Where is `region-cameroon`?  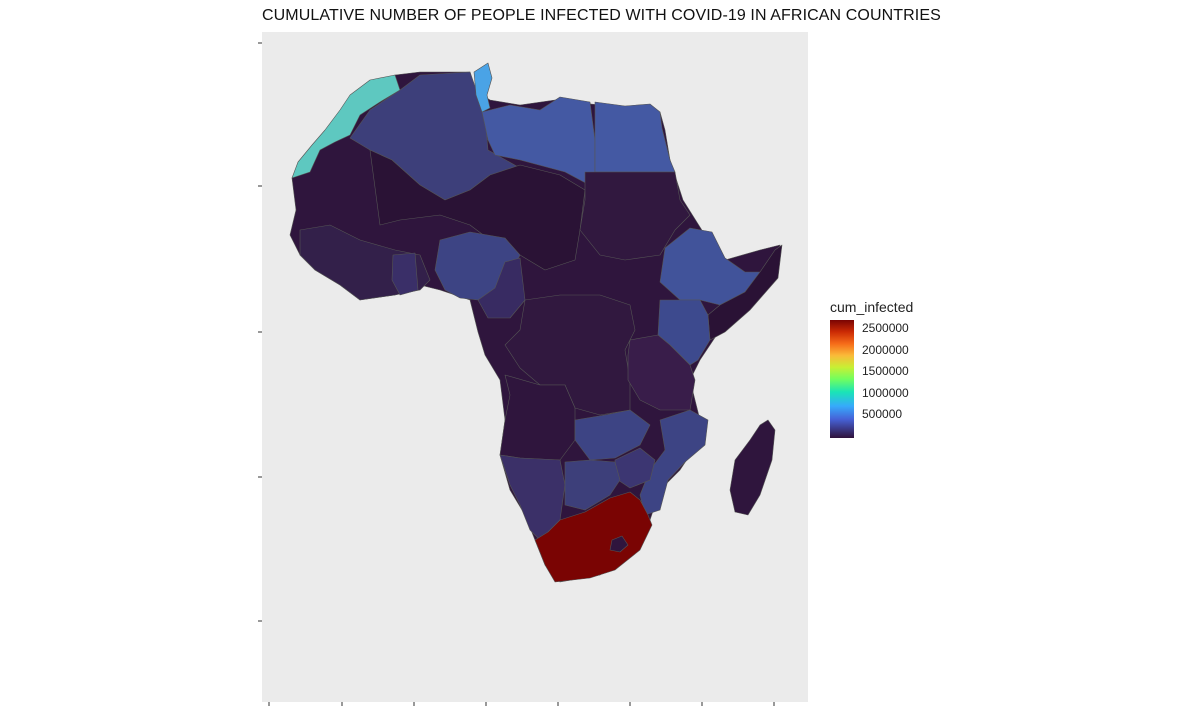 region-cameroon is located at coordinates (501, 288).